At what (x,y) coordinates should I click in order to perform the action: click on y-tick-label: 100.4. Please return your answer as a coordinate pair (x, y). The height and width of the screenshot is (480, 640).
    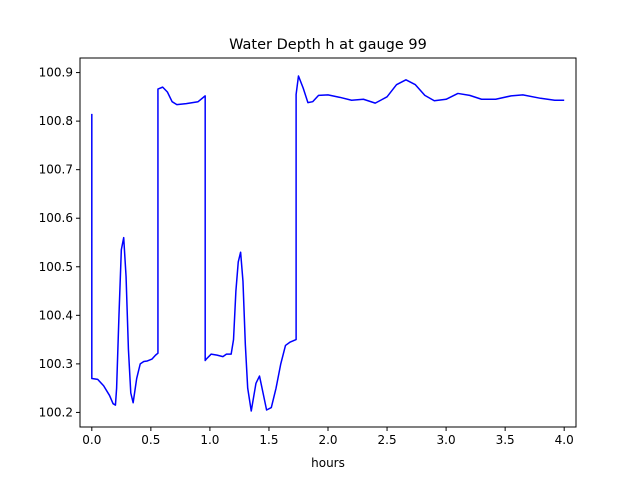
    Looking at the image, I should click on (56, 315).